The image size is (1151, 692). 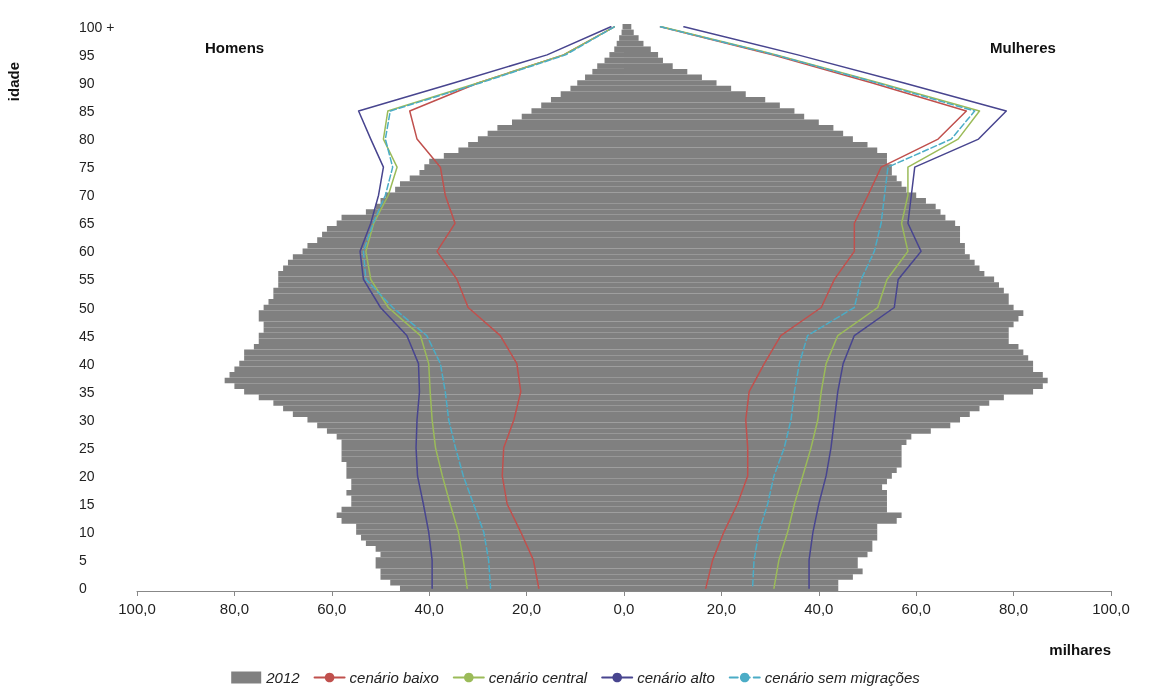 What do you see at coordinates (13, 81) in the screenshot?
I see `y-axis-title: idade` at bounding box center [13, 81].